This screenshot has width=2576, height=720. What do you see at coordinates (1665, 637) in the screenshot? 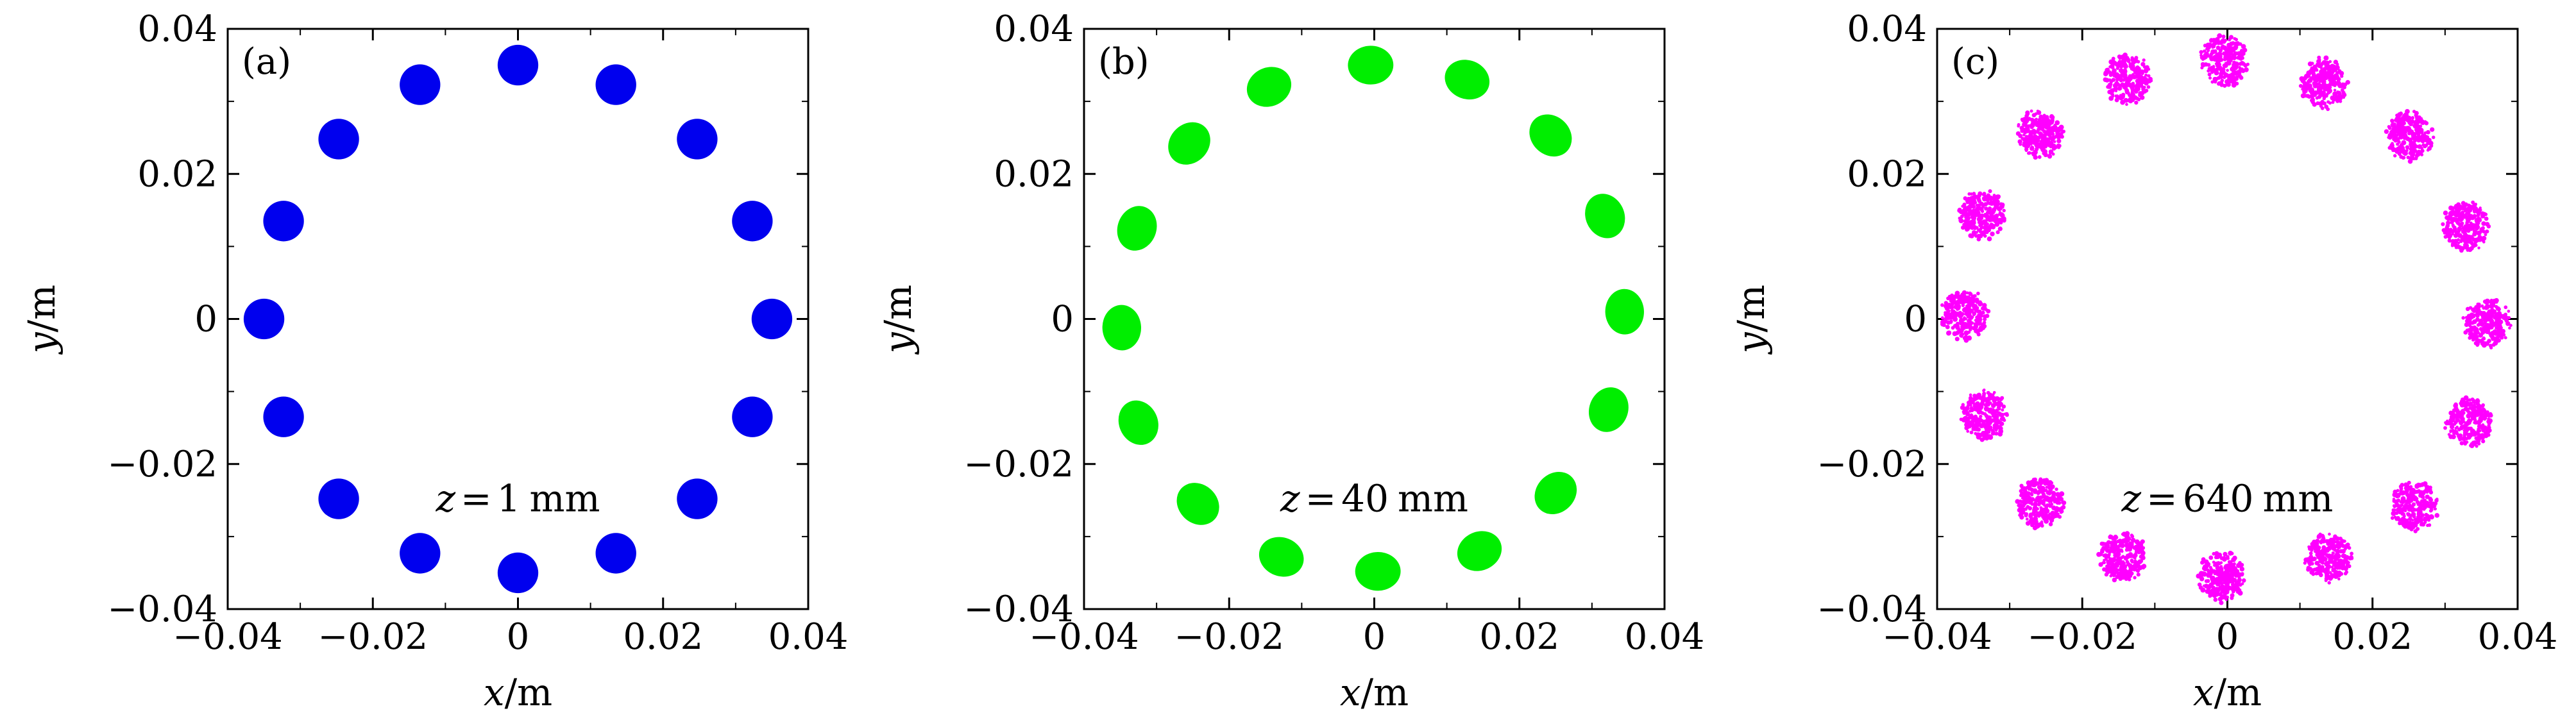
I see `x-tick-label: 0.04` at bounding box center [1665, 637].